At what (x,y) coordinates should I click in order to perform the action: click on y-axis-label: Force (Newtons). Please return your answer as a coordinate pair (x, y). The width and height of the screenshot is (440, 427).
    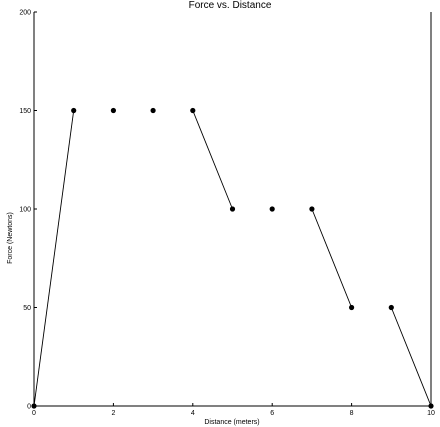
    Looking at the image, I should click on (10, 238).